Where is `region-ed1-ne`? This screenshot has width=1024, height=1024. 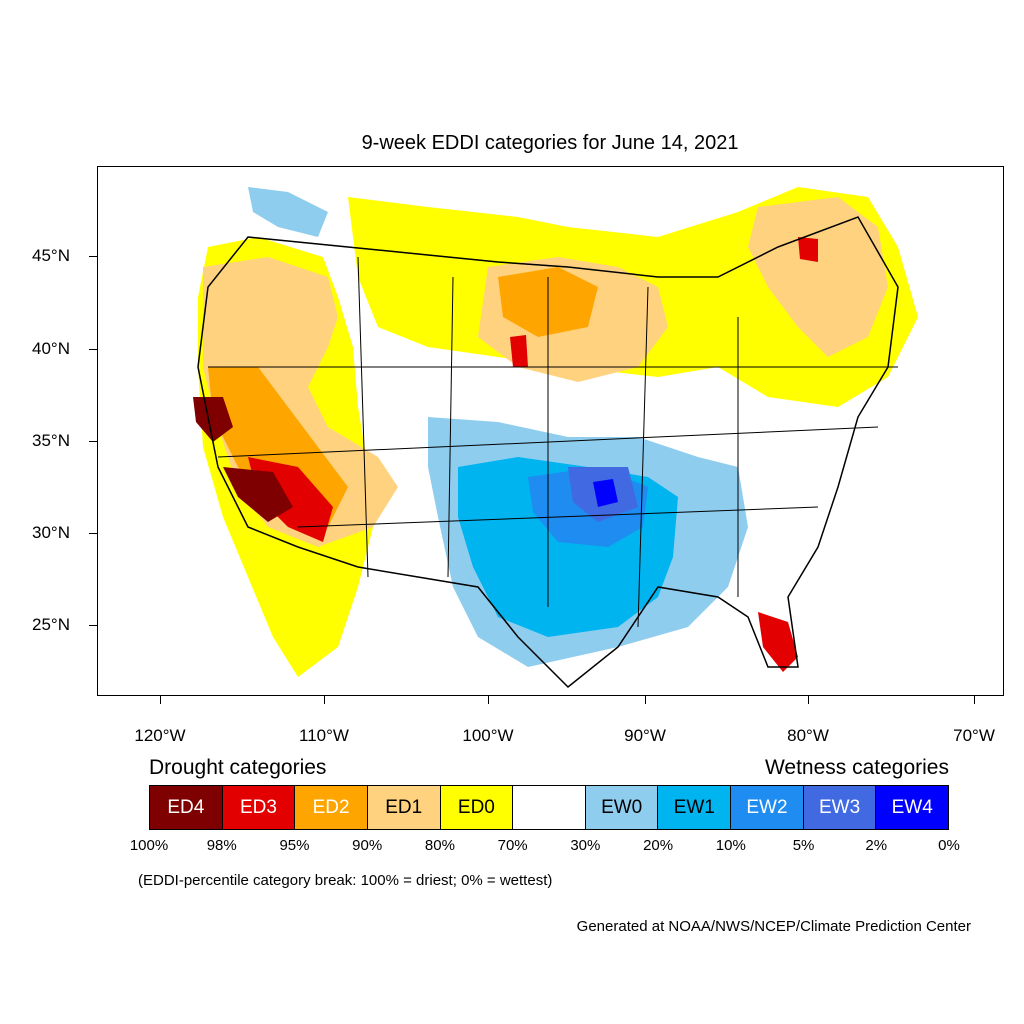
region-ed1-ne is located at coordinates (818, 277).